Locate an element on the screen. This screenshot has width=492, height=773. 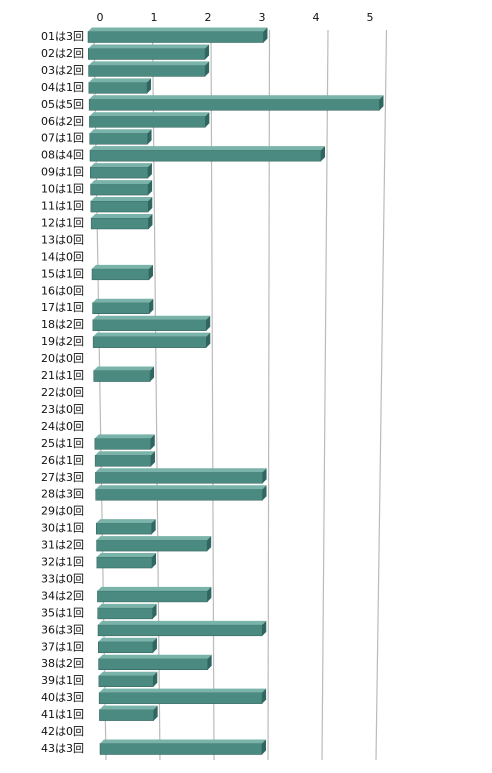
x-tick-label: 2 is located at coordinates (208, 17).